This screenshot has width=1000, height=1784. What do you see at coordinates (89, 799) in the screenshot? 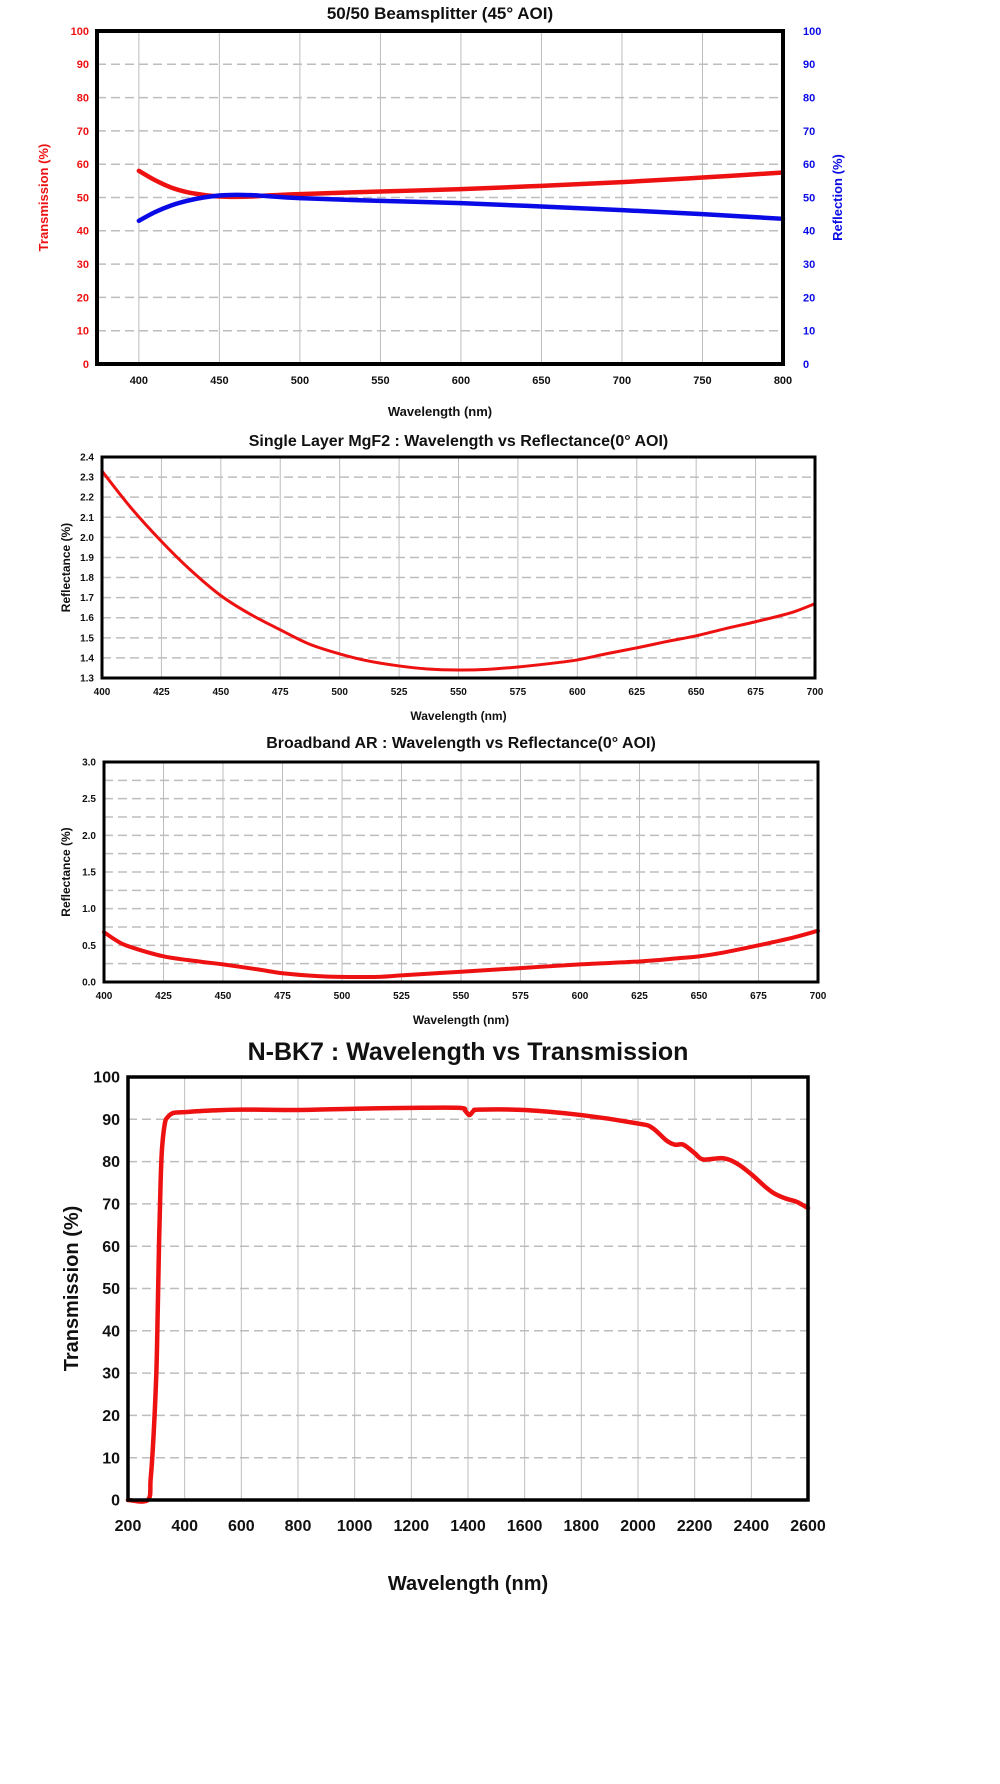
I see `y-tick-label: 2.5` at bounding box center [89, 799].